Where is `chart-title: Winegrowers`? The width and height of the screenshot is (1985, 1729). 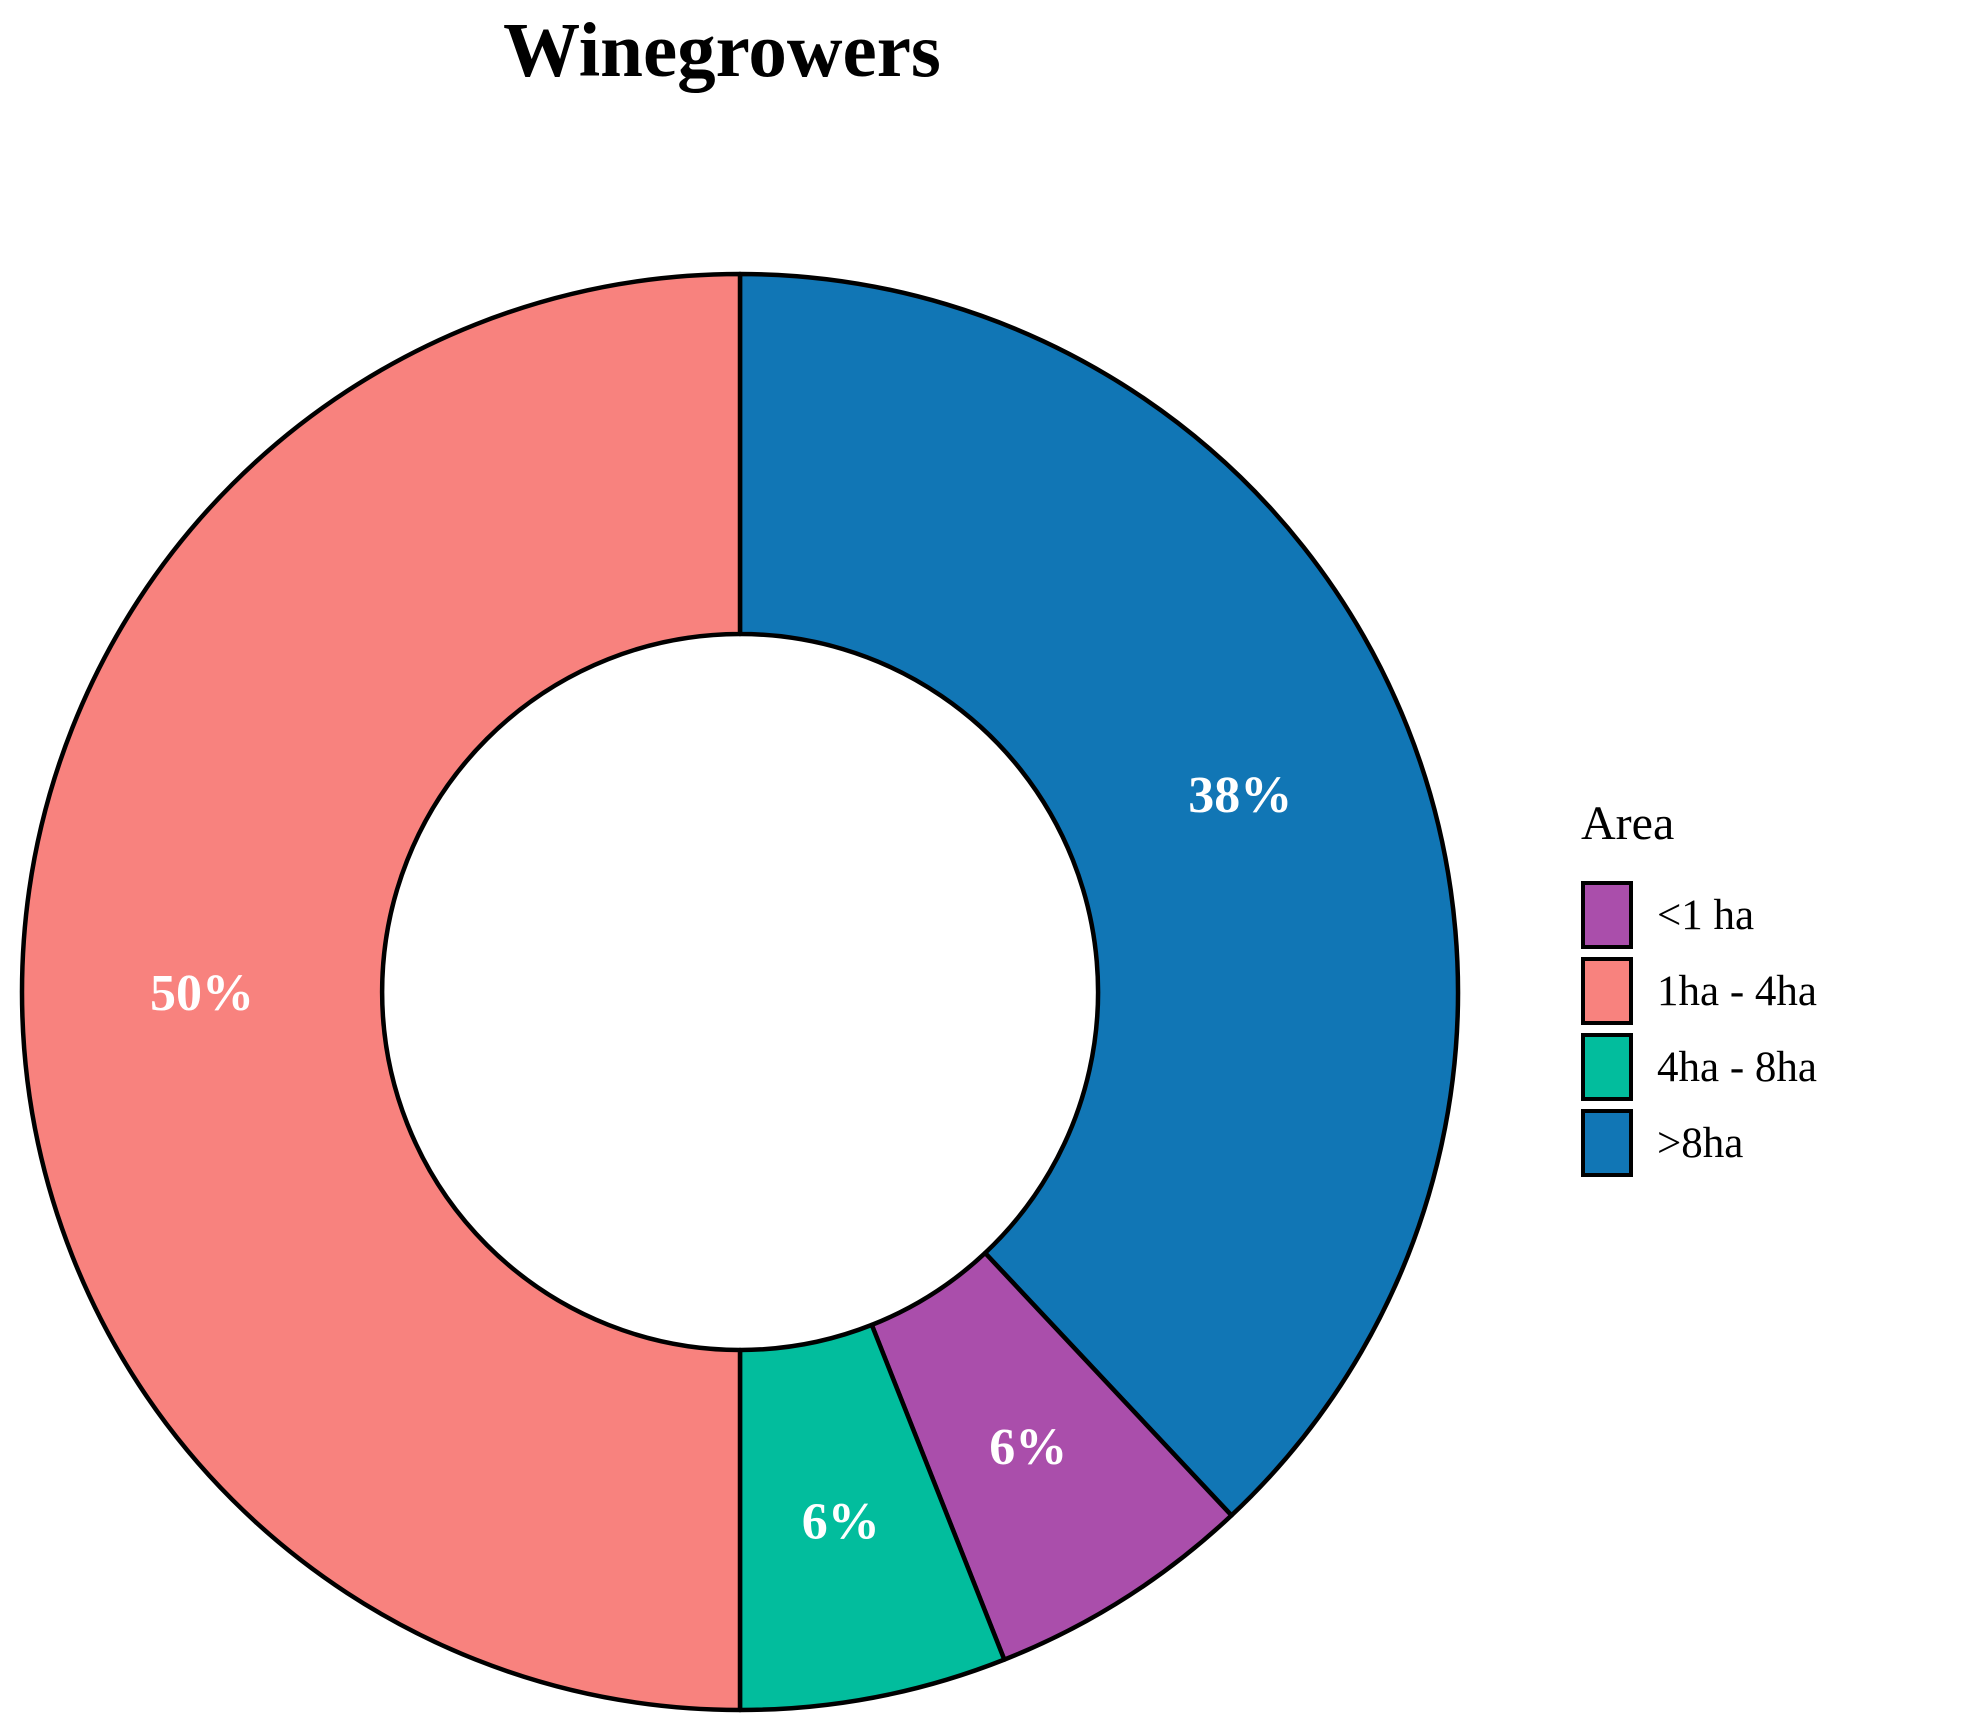
chart-title: Winegrowers is located at coordinates (722, 50).